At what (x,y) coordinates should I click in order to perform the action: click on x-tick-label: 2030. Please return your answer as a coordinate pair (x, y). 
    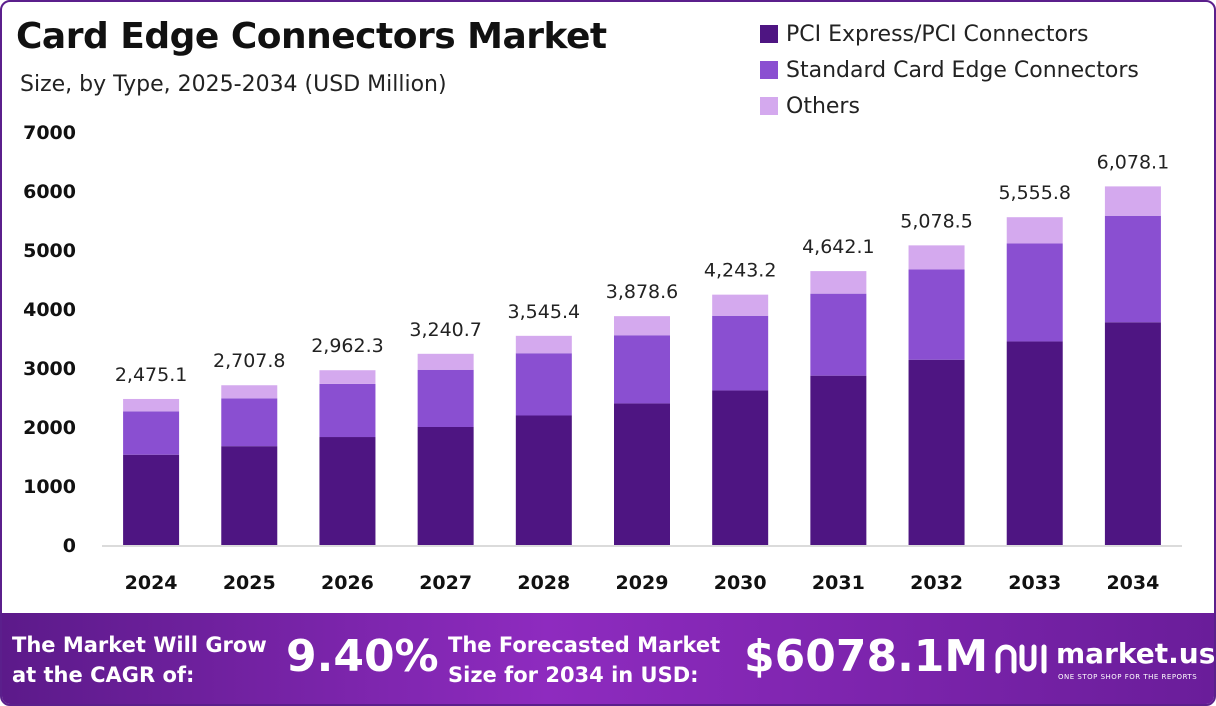
    Looking at the image, I should click on (740, 583).